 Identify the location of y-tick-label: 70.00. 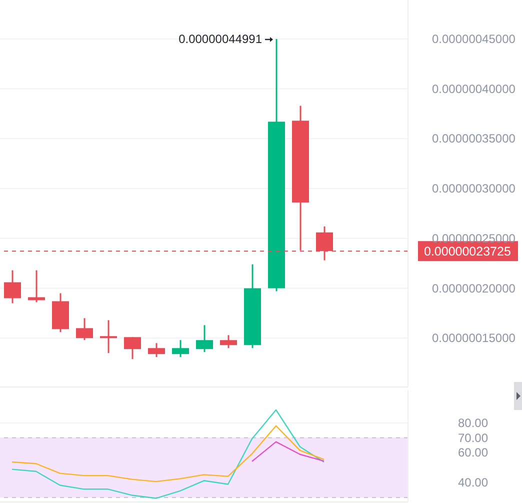
(473, 437).